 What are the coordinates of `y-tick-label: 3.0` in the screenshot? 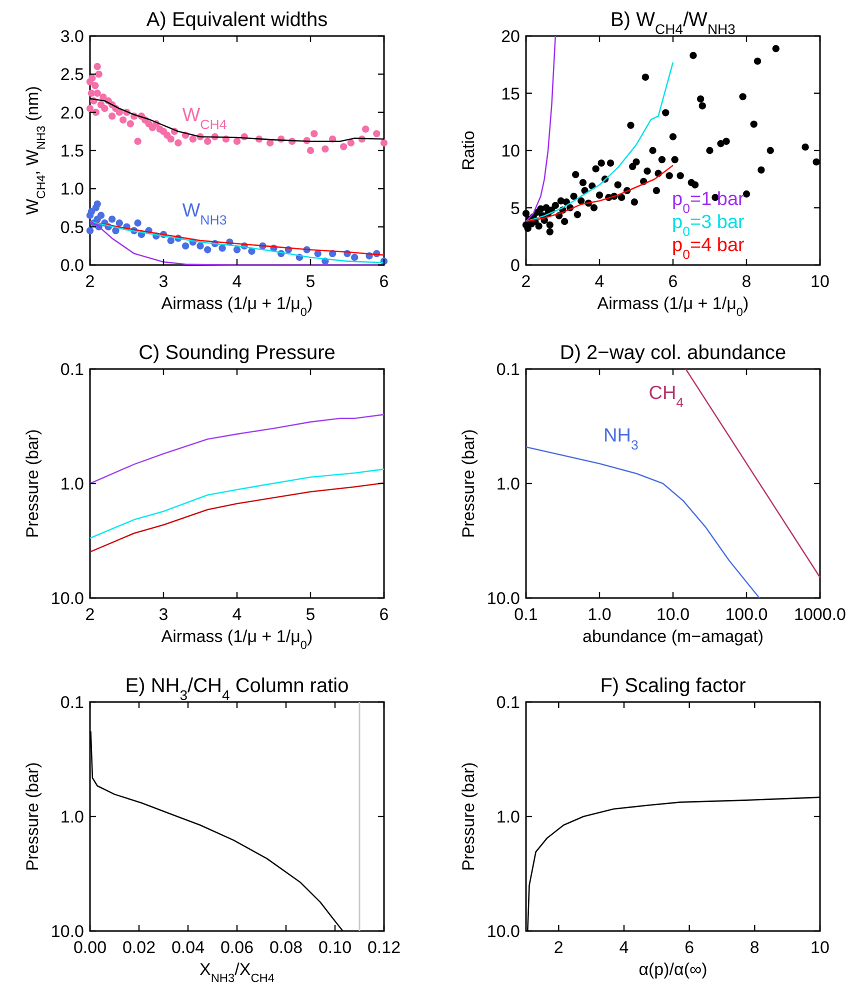 It's located at (72, 36).